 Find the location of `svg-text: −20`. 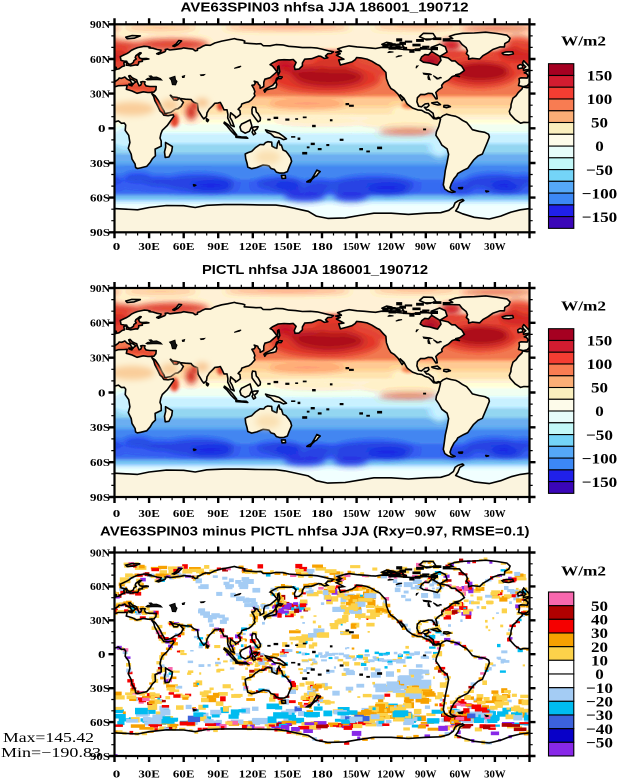

svg-text: −20 is located at coordinates (599, 703).